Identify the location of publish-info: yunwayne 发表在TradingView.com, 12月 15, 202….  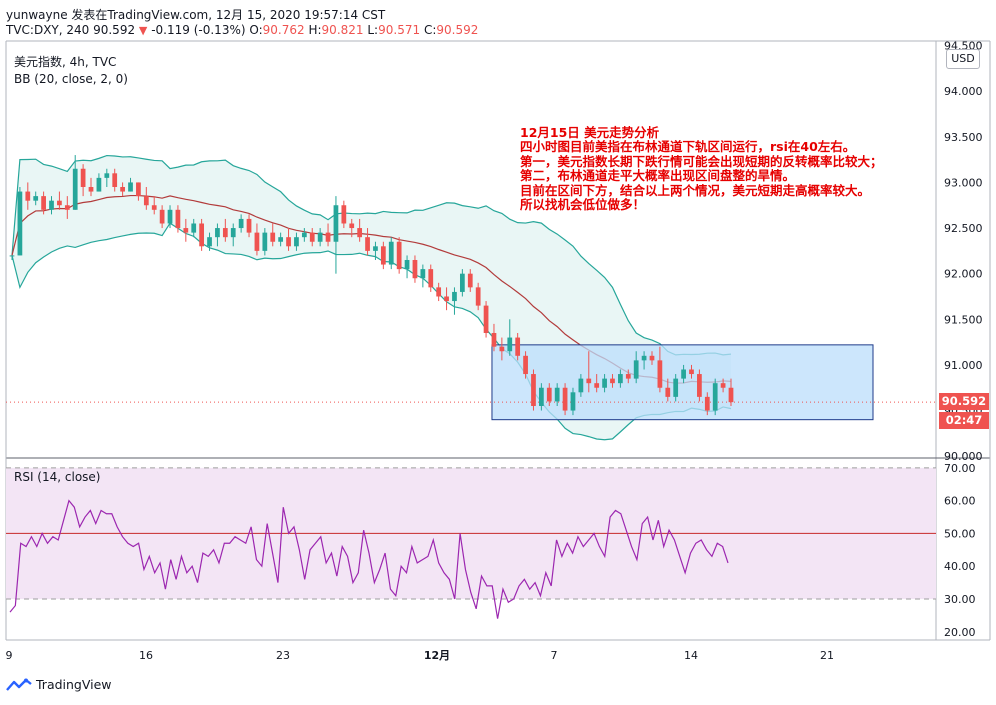
(195, 14).